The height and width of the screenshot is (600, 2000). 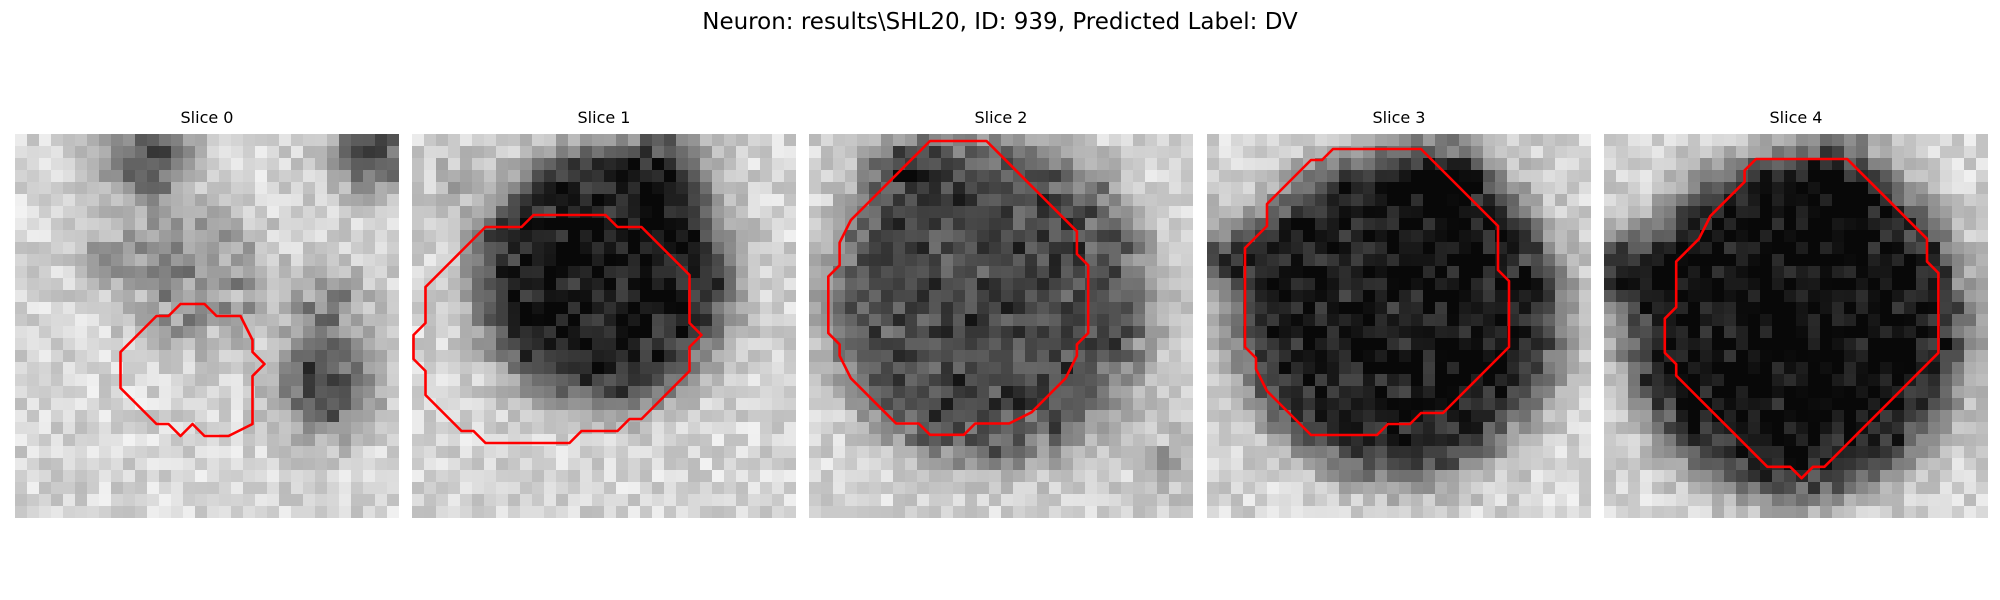 I want to click on slice-panel-4: Slice 4, so click(x=1796, y=313).